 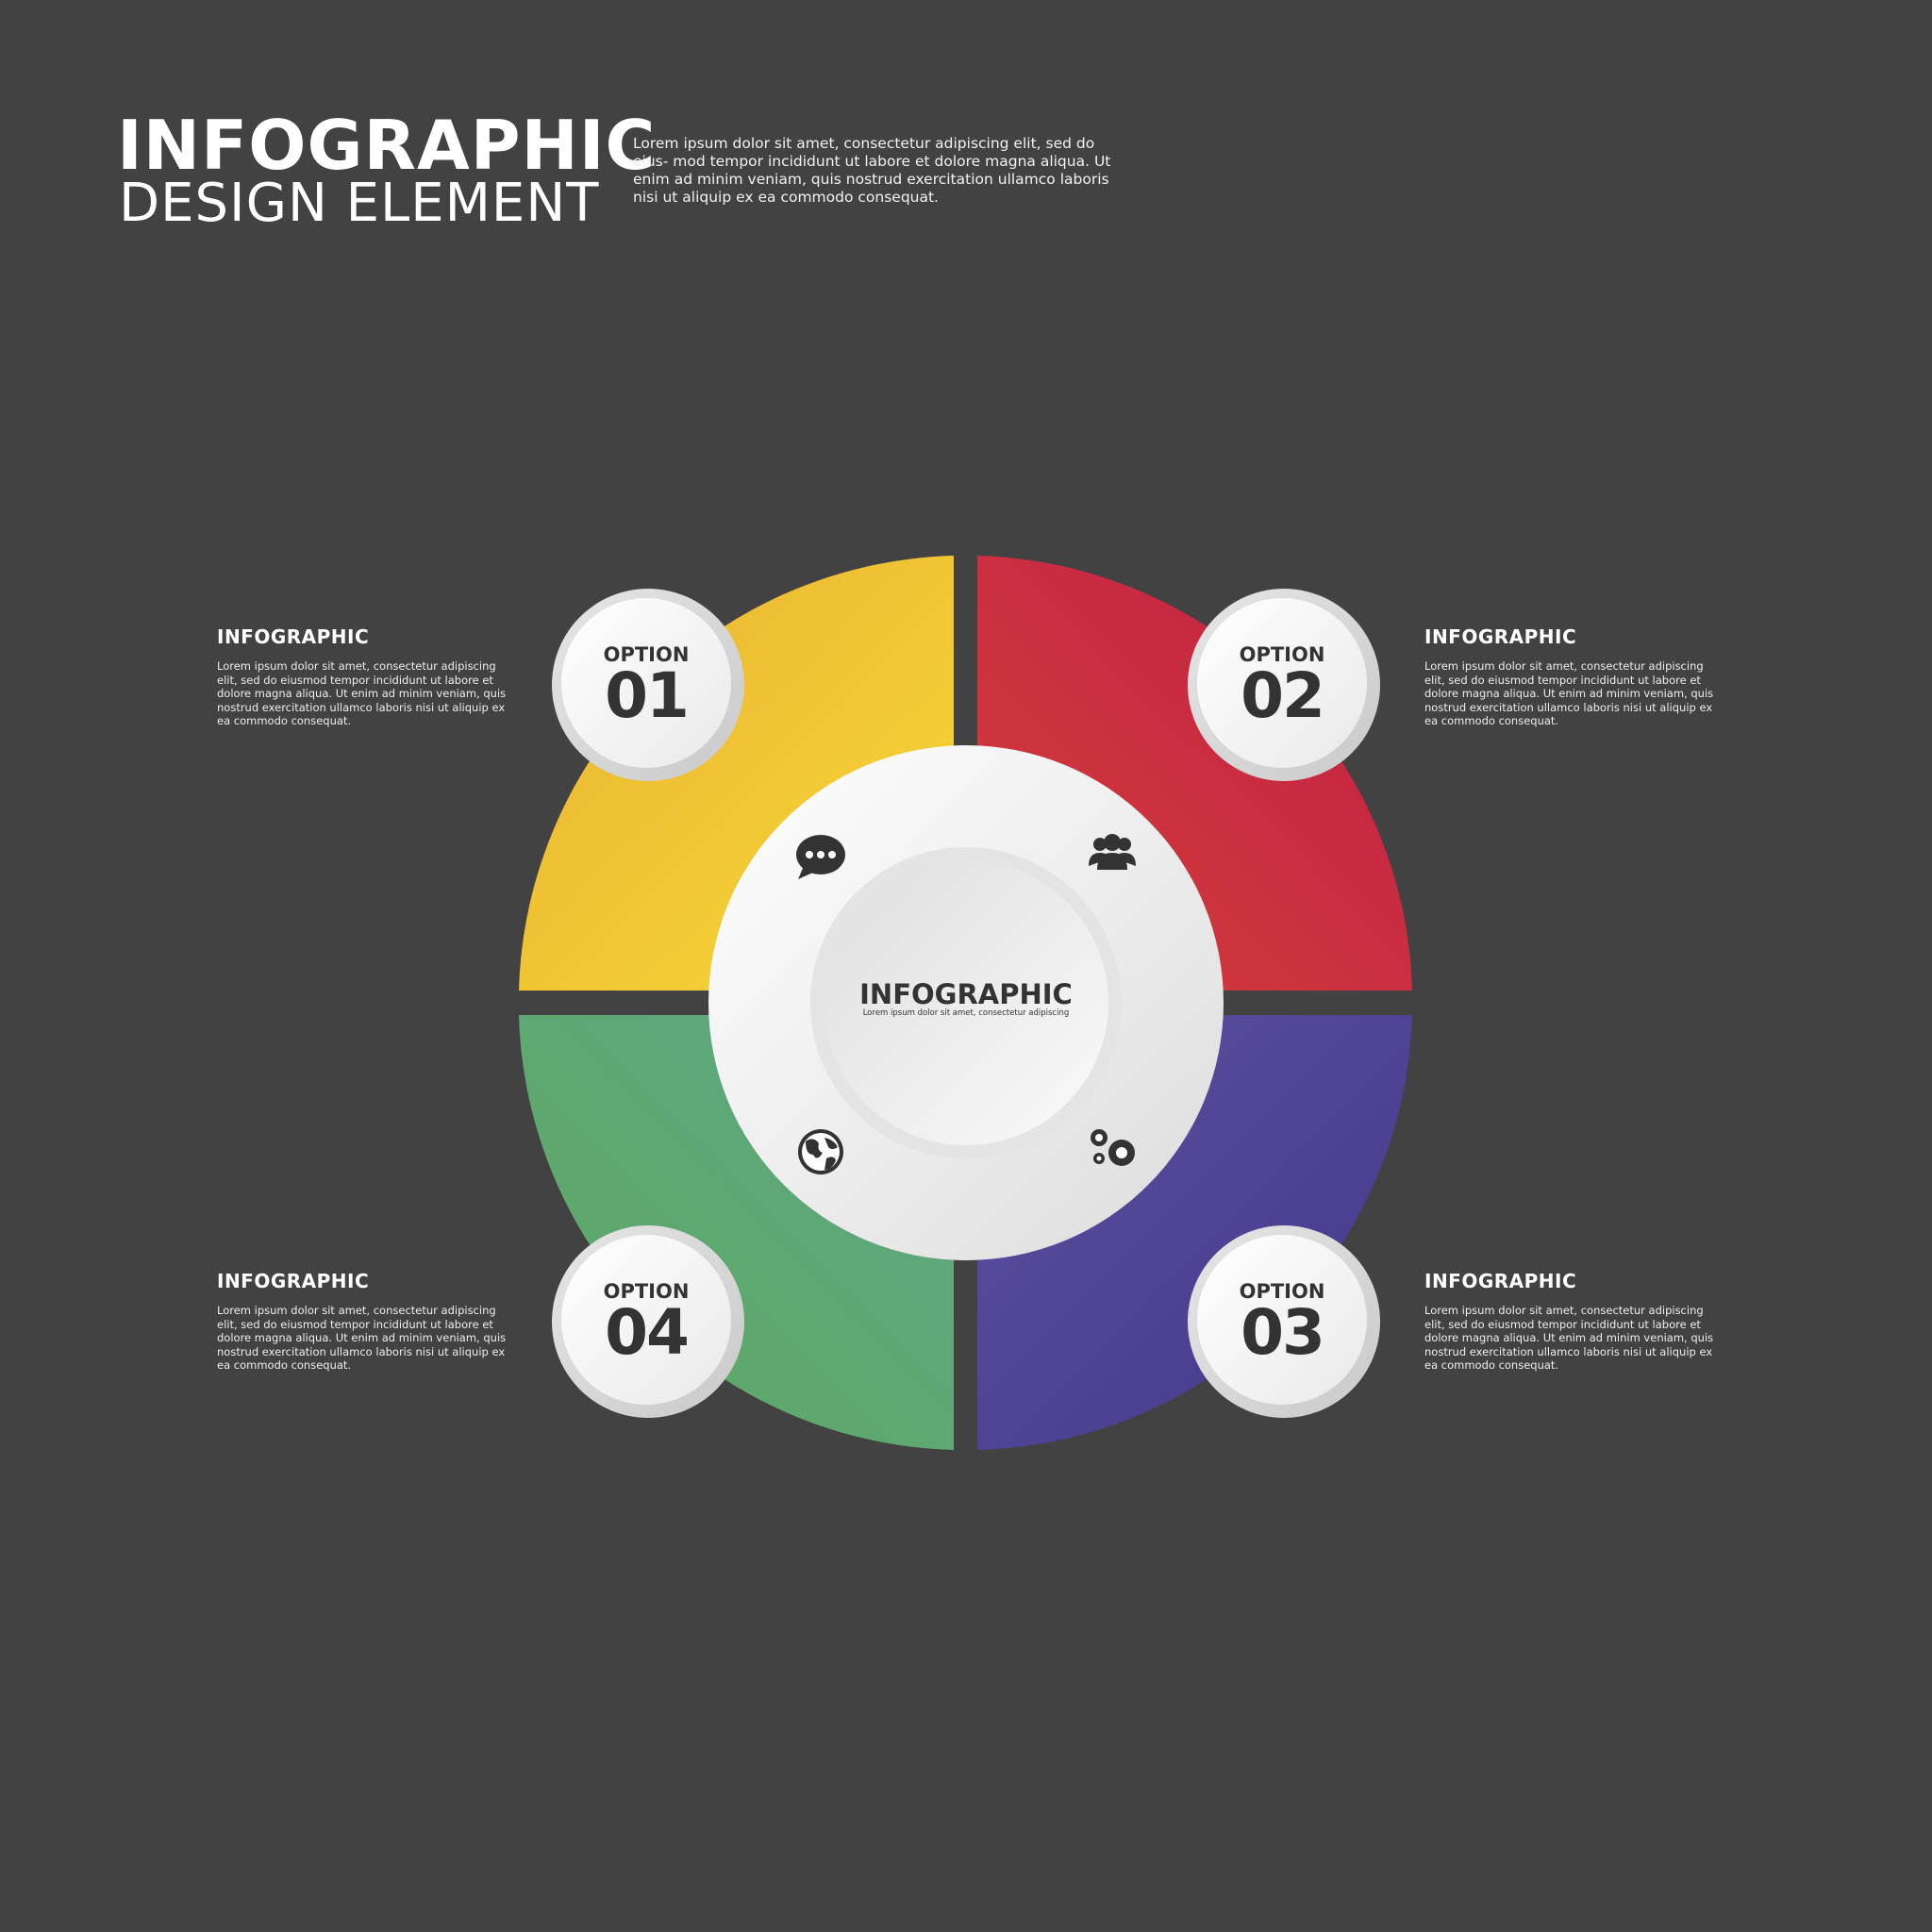 I want to click on users-icon, so click(x=1113, y=852).